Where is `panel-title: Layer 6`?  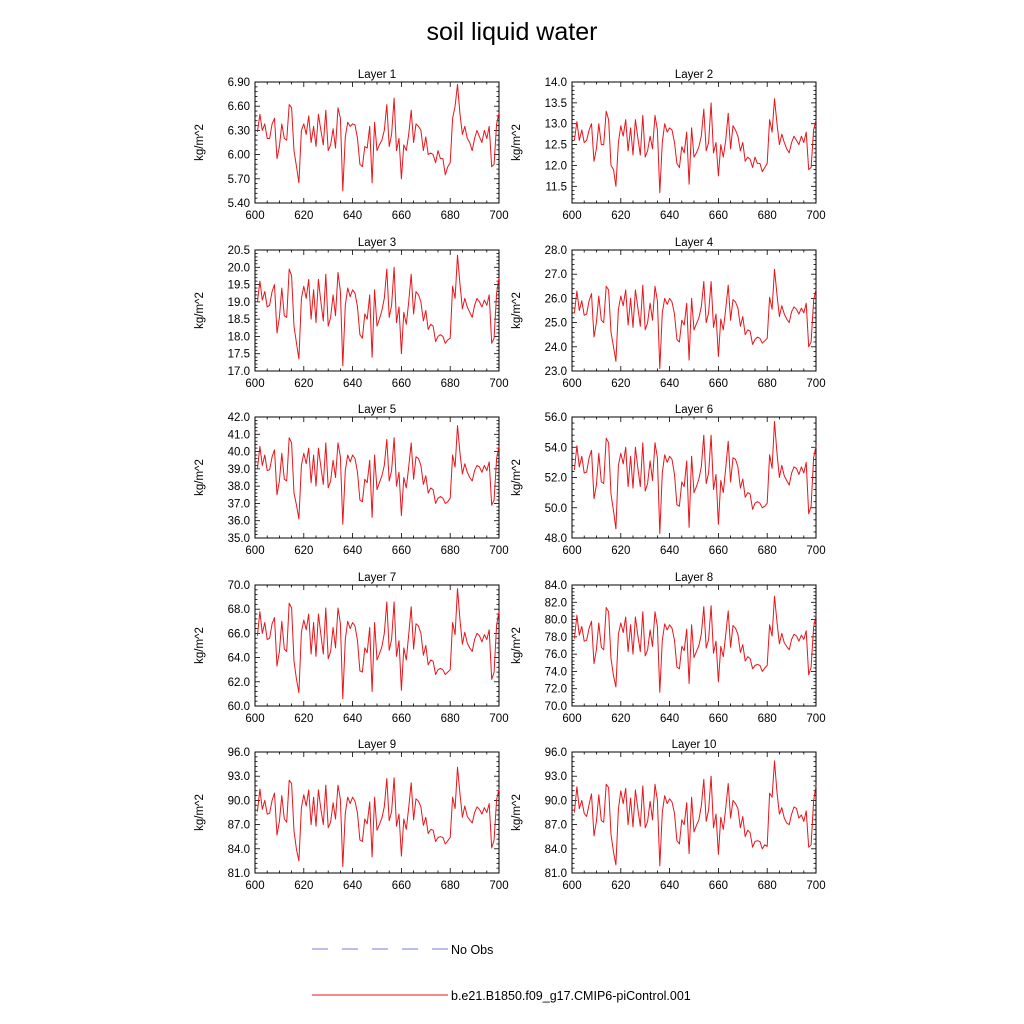
panel-title: Layer 6 is located at coordinates (694, 410).